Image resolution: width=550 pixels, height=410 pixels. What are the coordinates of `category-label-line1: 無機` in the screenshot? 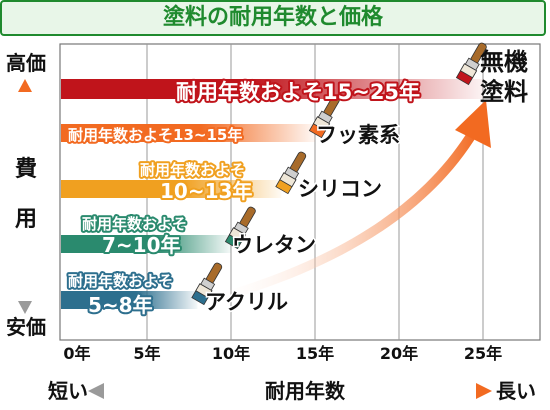 It's located at (504, 62).